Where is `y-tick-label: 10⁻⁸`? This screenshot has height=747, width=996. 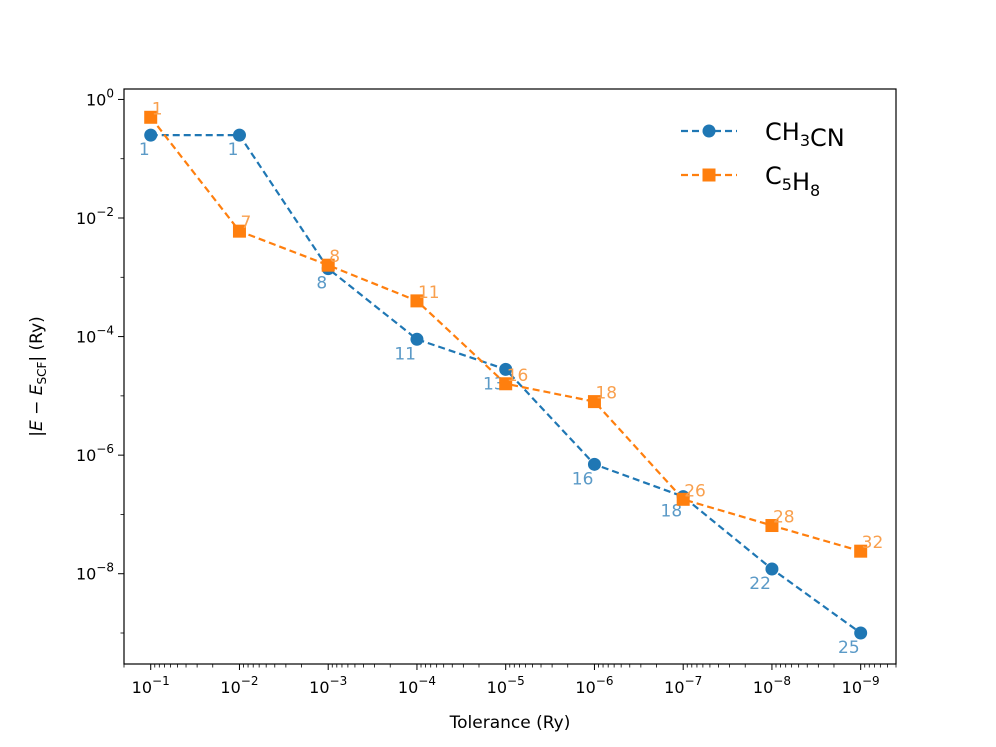
y-tick-label: 10⁻⁸ is located at coordinates (95, 572).